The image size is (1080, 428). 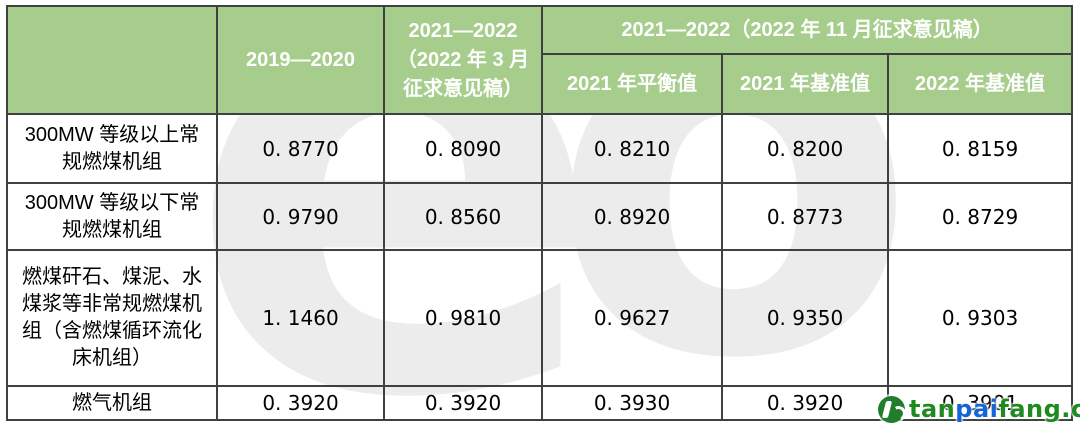 I want to click on tanpaifang-logo-text: tanpaifang.com, so click(x=994, y=409).